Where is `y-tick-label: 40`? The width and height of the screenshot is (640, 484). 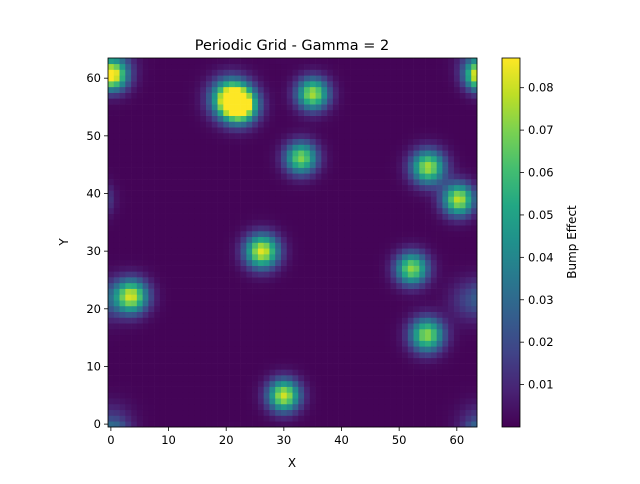 y-tick-label: 40 is located at coordinates (93, 193).